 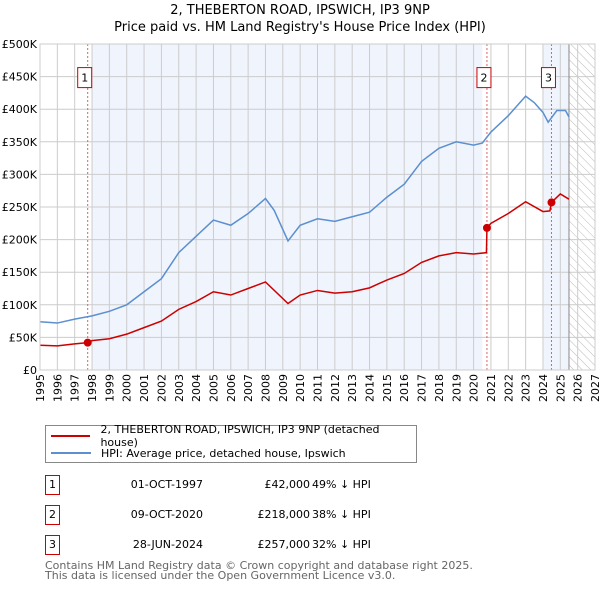 I want to click on x-tick-label: 2022, so click(x=508, y=388).